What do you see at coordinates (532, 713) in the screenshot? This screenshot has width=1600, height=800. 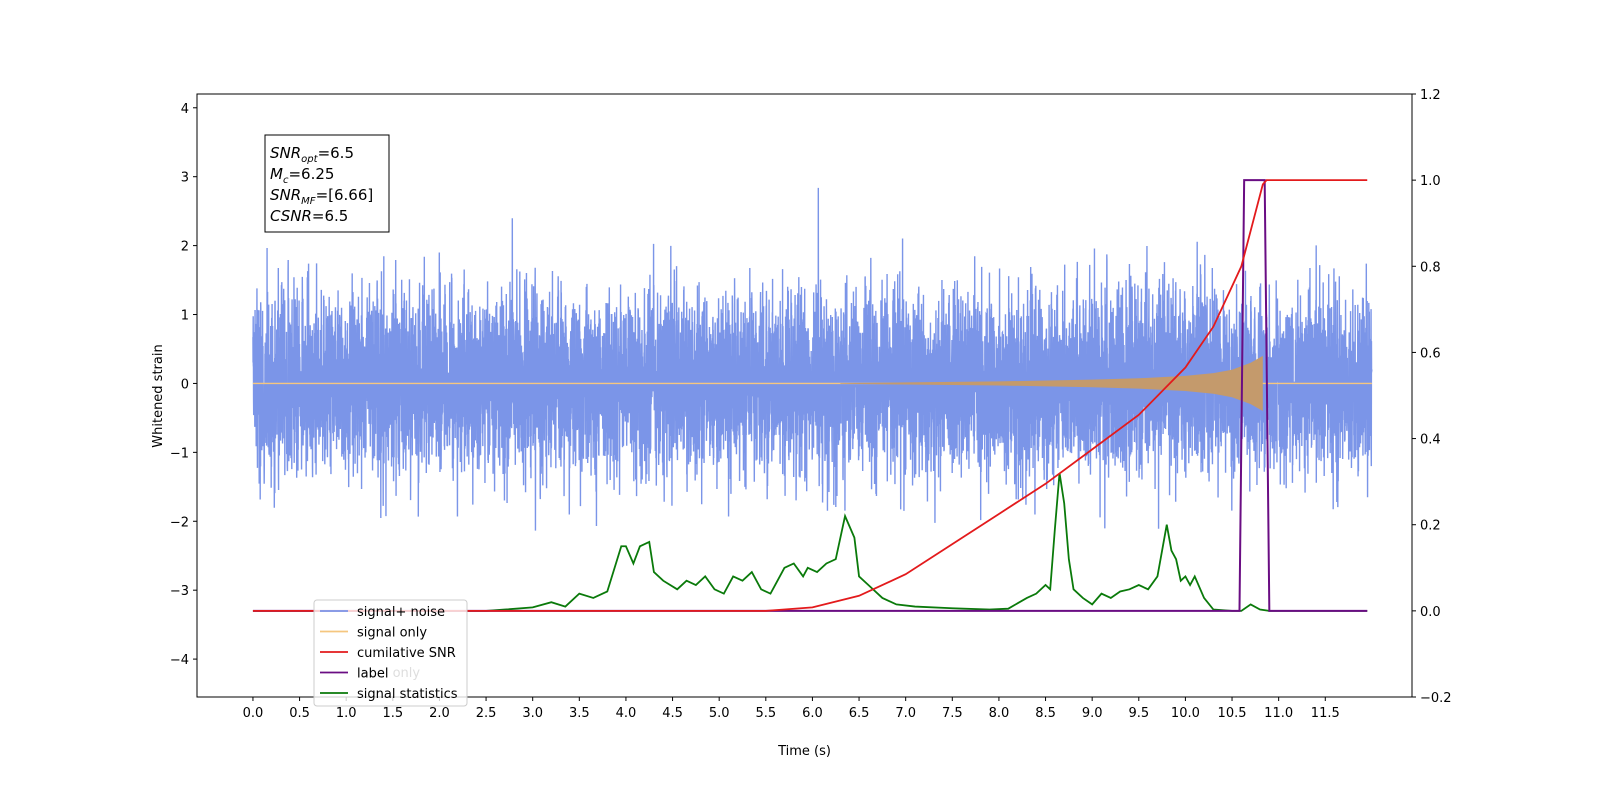 I see `x-tick-label: 3.0` at bounding box center [532, 713].